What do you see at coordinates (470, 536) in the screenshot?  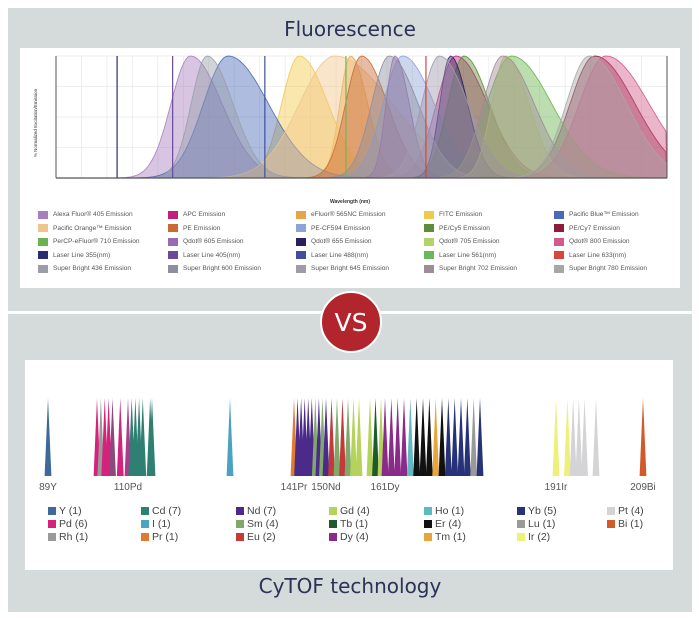 I see `legend-item: Tm (1)` at bounding box center [470, 536].